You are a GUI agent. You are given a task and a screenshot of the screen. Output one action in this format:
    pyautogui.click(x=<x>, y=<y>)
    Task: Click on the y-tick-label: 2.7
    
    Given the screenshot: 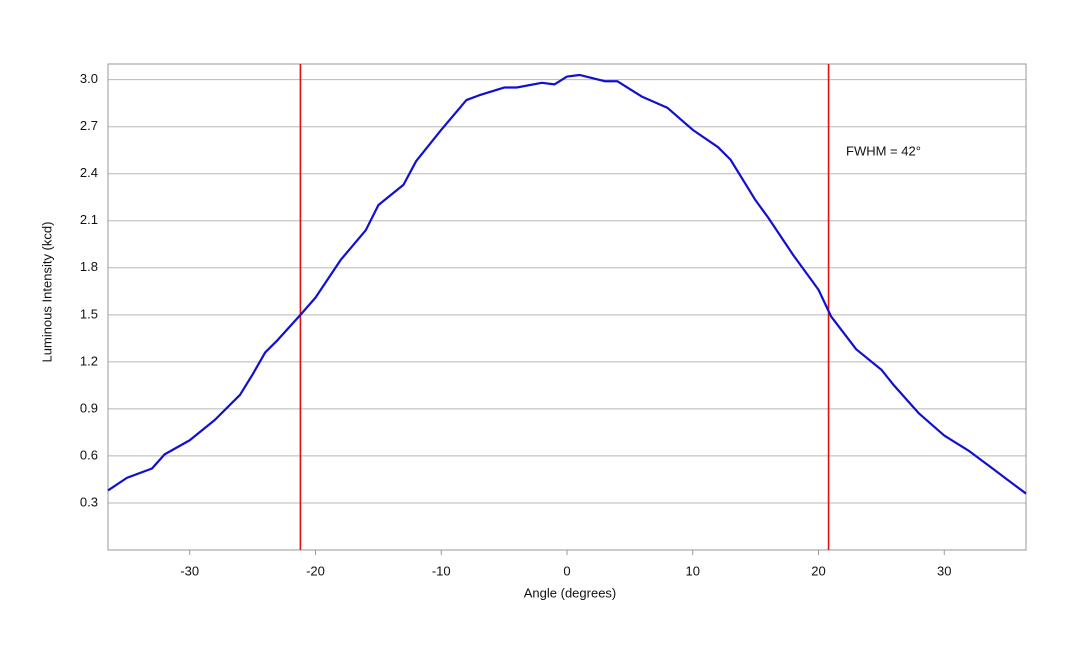 What is the action you would take?
    pyautogui.click(x=89, y=125)
    